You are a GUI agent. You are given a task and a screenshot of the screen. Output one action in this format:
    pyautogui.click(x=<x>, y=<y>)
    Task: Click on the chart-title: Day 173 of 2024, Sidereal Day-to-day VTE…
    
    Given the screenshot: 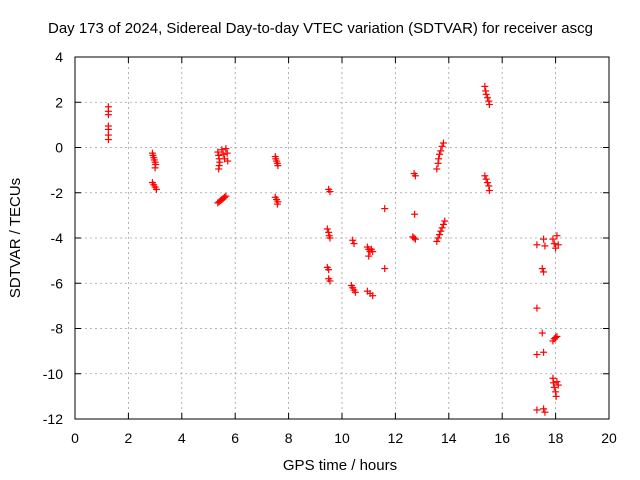 What is the action you would take?
    pyautogui.click(x=320, y=28)
    